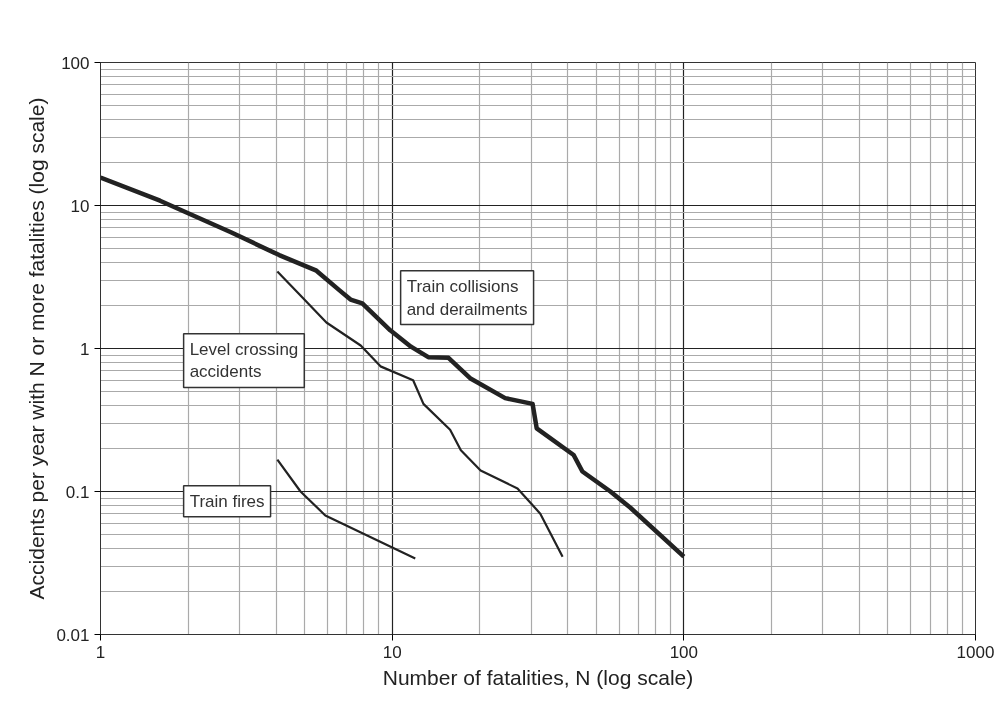  What do you see at coordinates (77, 492) in the screenshot?
I see `y-tick-label: 0.1` at bounding box center [77, 492].